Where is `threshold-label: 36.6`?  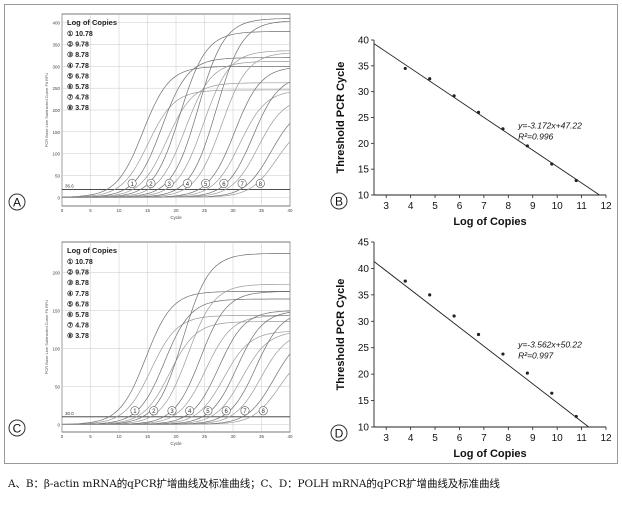
threshold-label: 36.6 is located at coordinates (69, 185).